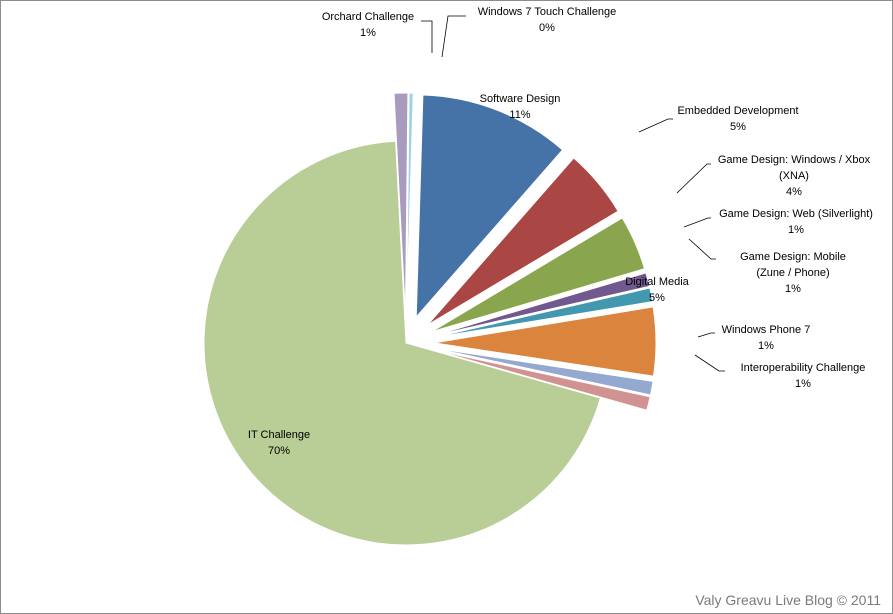 This screenshot has height=614, width=893. Describe the element at coordinates (693, 178) in the screenshot. I see `leader-line-game-design-windows-xbox` at that location.